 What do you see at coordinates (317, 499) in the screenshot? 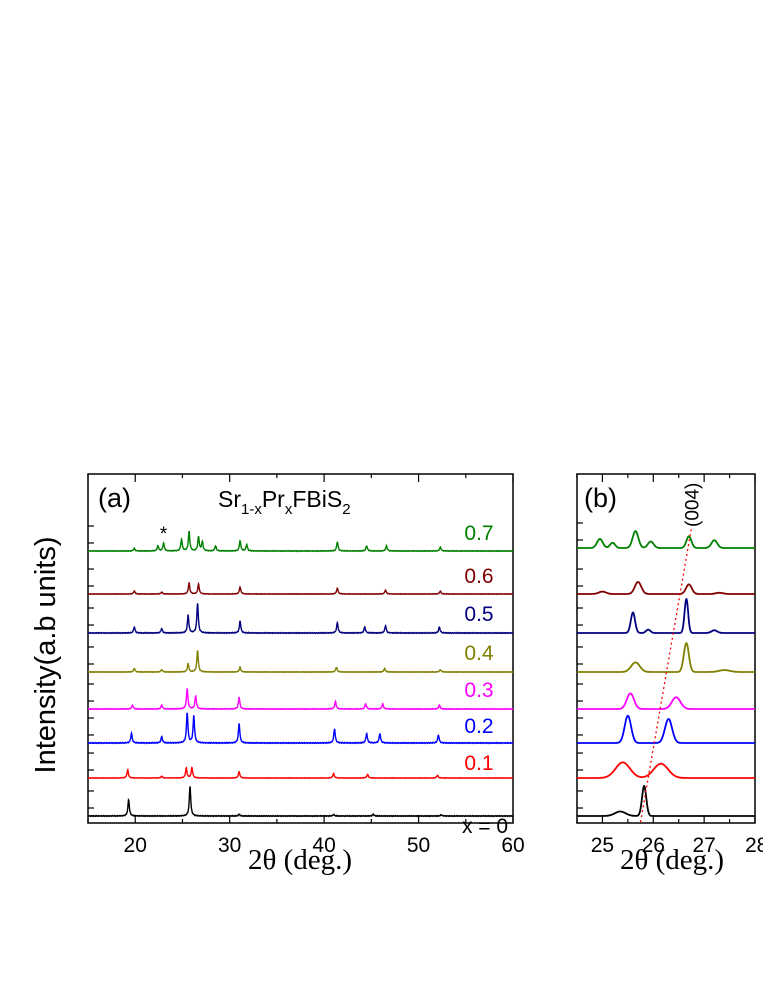
I see `compound-rest: FBiS` at bounding box center [317, 499].